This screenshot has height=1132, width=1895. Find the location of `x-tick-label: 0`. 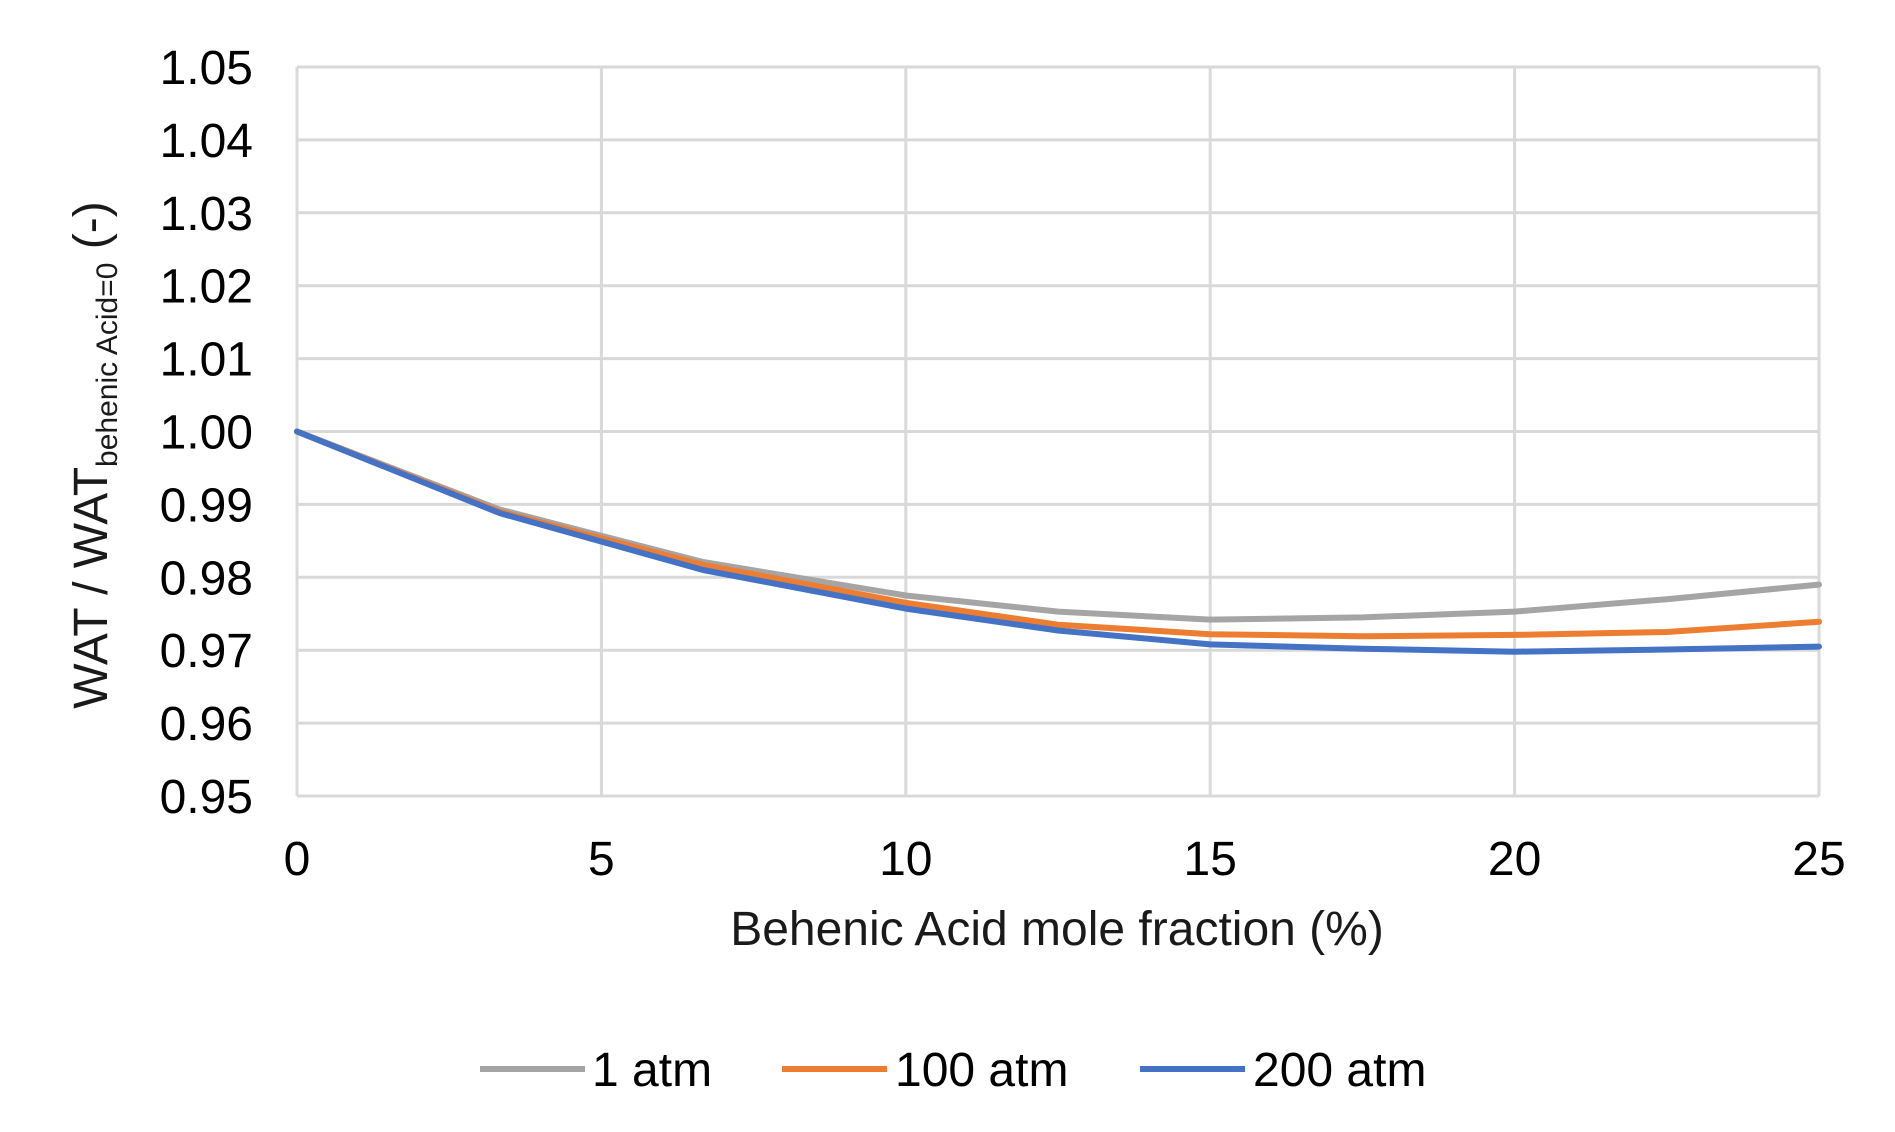

x-tick-label: 0 is located at coordinates (297, 859).